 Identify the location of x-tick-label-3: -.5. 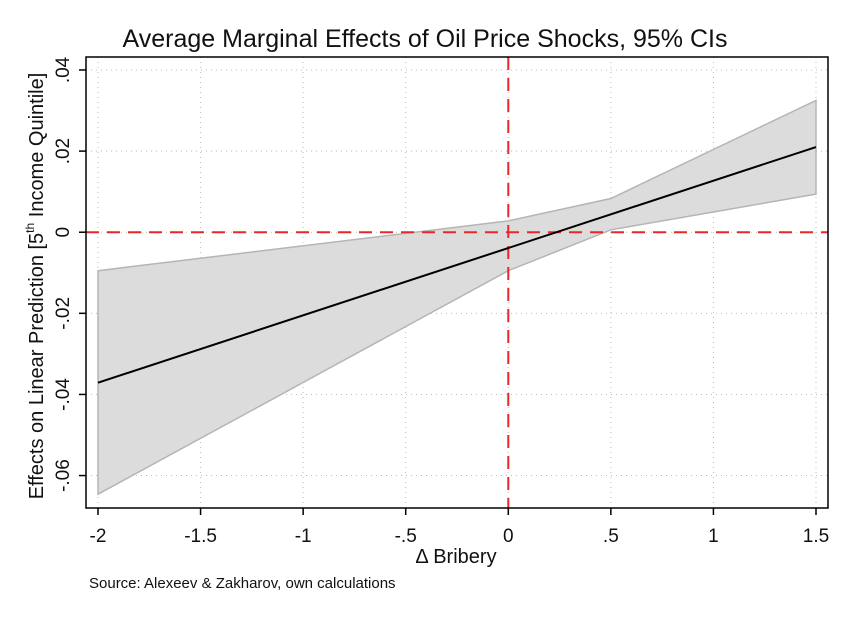
(406, 536).